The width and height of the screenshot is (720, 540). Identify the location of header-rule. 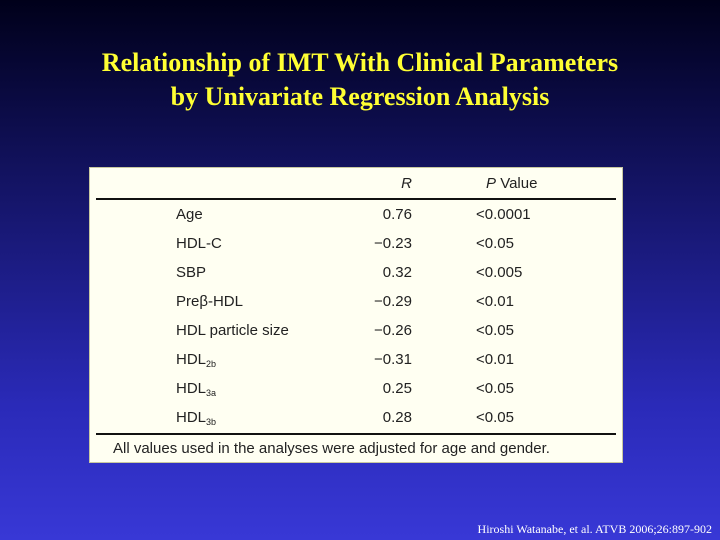
(356, 199).